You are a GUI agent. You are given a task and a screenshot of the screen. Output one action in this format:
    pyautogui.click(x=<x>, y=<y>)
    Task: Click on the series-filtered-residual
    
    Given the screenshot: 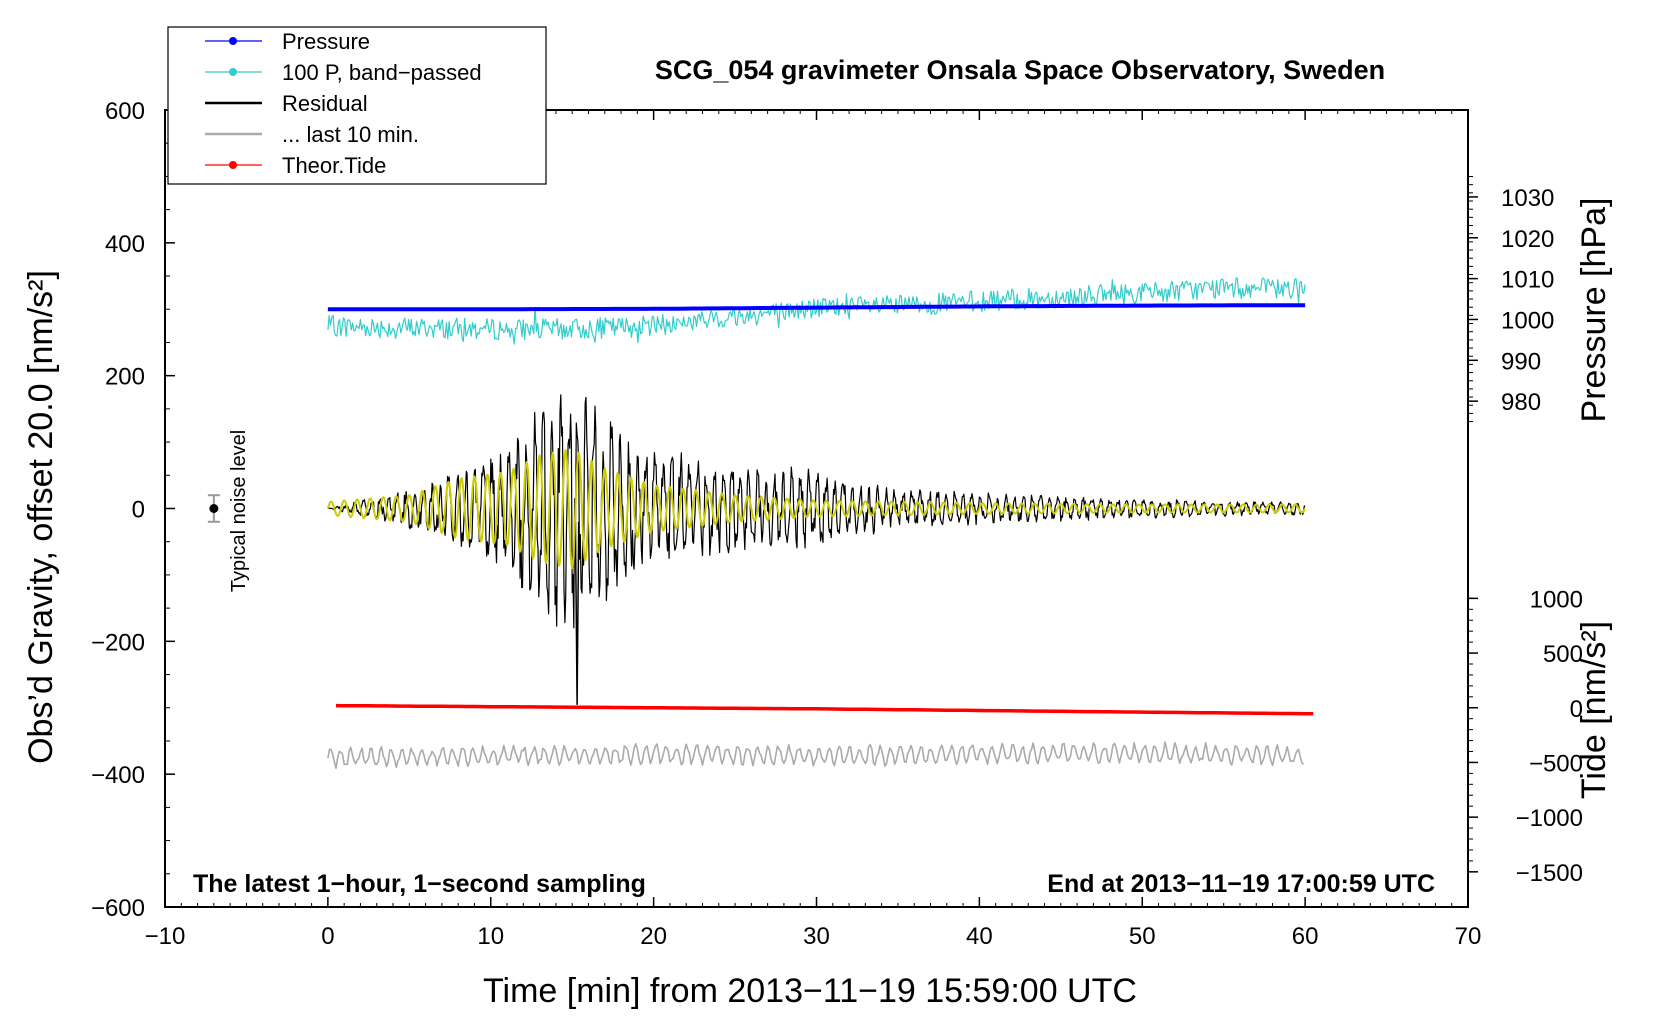 What is the action you would take?
    pyautogui.click(x=816, y=509)
    